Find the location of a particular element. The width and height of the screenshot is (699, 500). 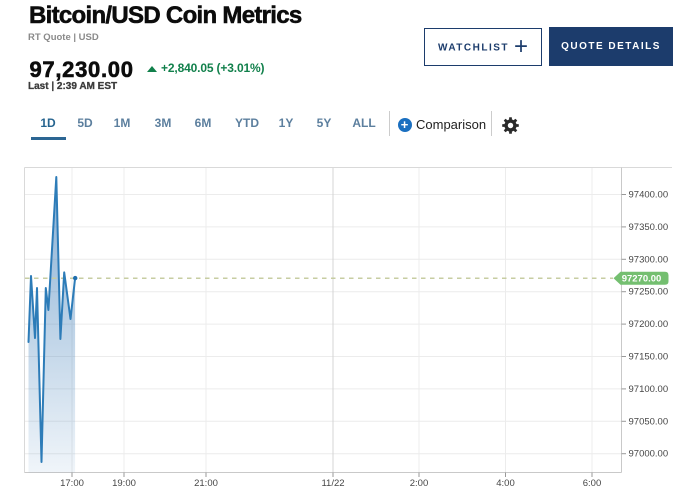

svg-text: 97000.00 is located at coordinates (649, 454).